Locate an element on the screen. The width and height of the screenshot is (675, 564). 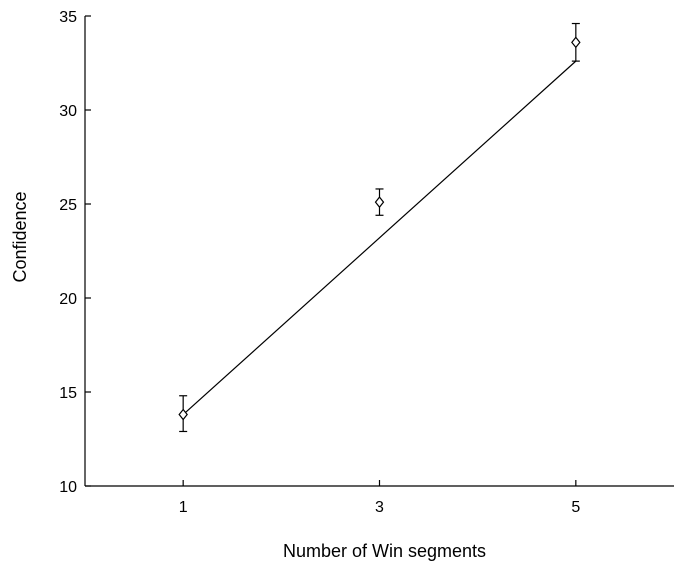
x-tick-label: 3 is located at coordinates (379, 507).